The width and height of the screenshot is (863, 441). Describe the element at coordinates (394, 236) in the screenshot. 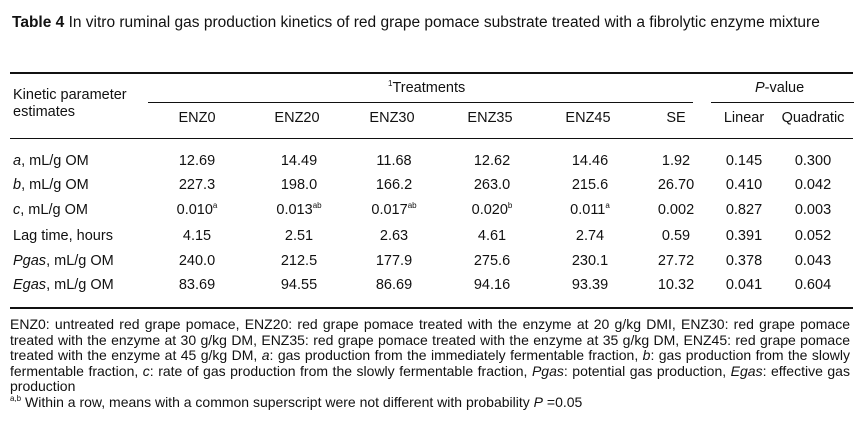

I see `table-cell: 2.63` at that location.